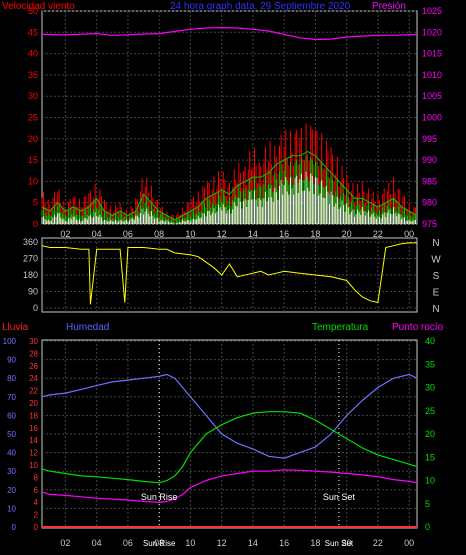 The image size is (466, 555). I want to click on rain-tick-label: 10, so click(33, 465).